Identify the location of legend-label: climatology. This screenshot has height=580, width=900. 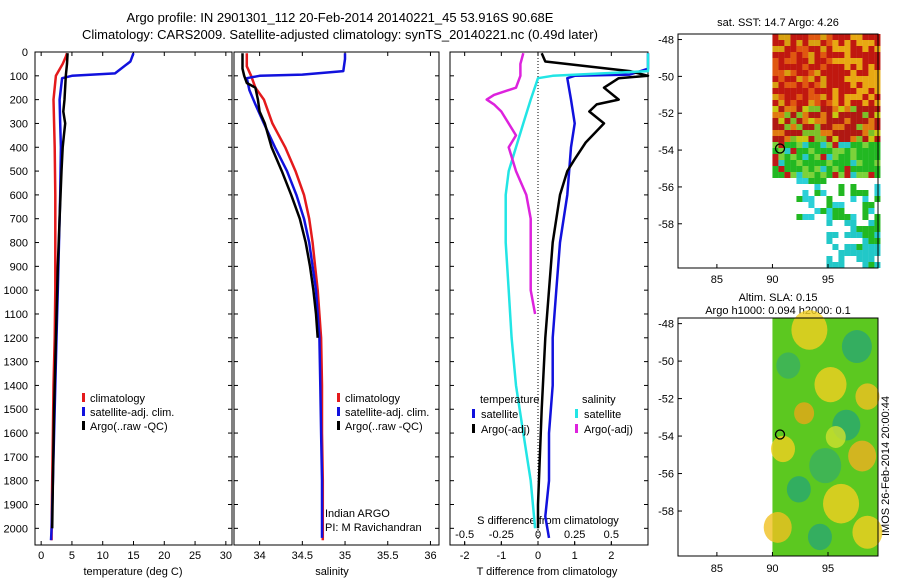
(373, 399).